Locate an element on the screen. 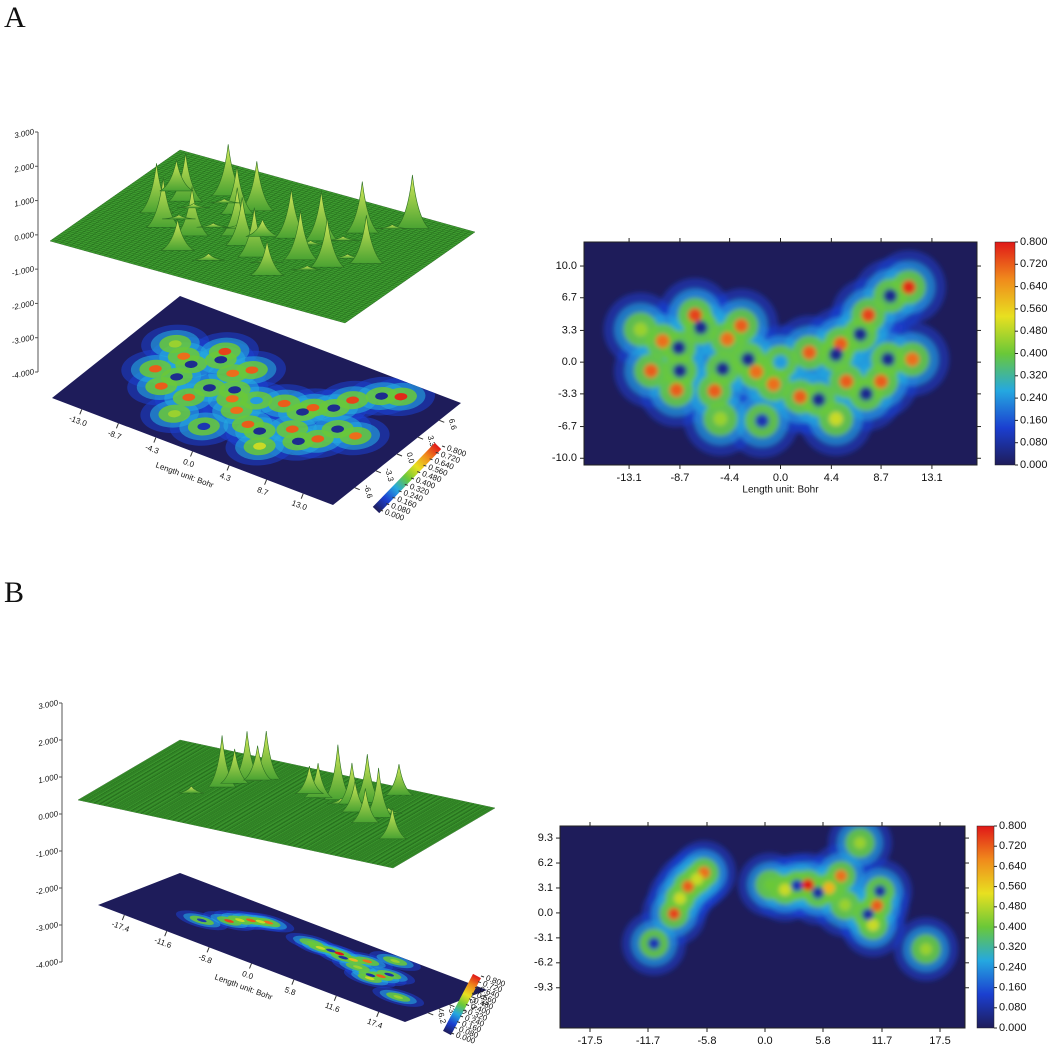 The height and width of the screenshot is (1048, 1052). colorbar-tick-label: 0.000 is located at coordinates (1013, 1028).